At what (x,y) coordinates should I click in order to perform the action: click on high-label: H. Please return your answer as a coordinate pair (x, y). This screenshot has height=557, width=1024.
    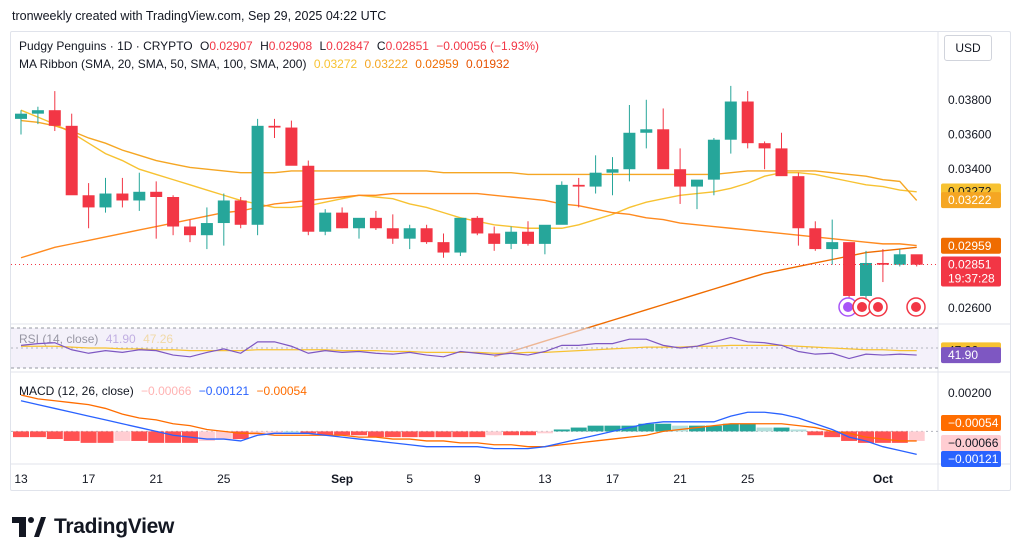
    Looking at the image, I should click on (264, 46).